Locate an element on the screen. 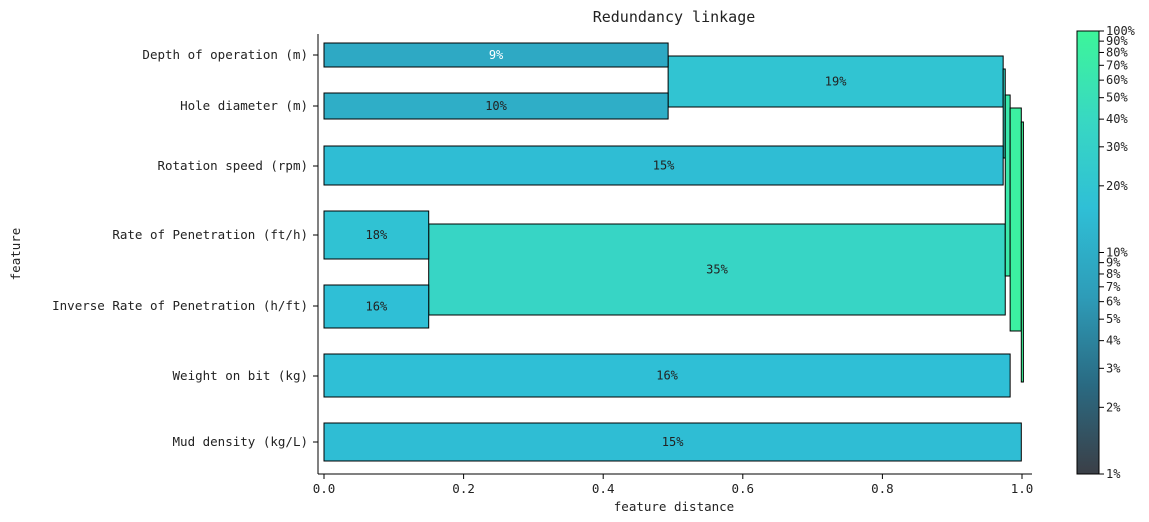  y-tick-label: Inverse Rate of Penetration (h/ft) is located at coordinates (180, 305).